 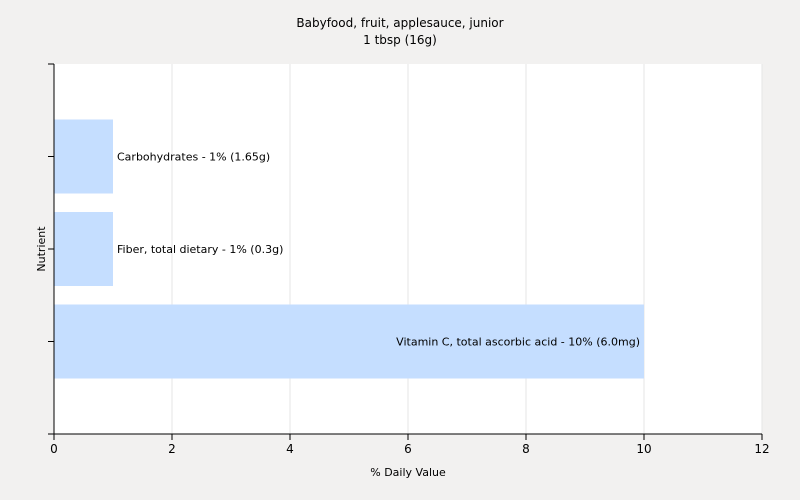 I want to click on x-tick-label: 8, so click(x=526, y=449).